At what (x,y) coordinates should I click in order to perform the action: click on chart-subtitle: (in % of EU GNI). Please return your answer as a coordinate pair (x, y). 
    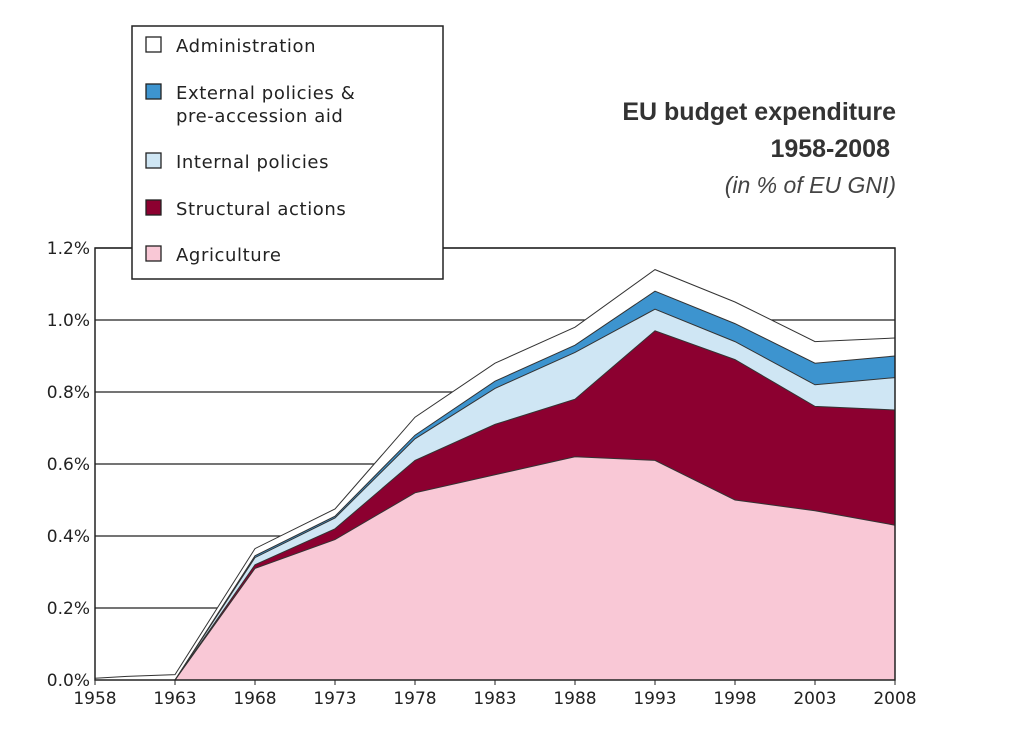
    Looking at the image, I should click on (810, 185).